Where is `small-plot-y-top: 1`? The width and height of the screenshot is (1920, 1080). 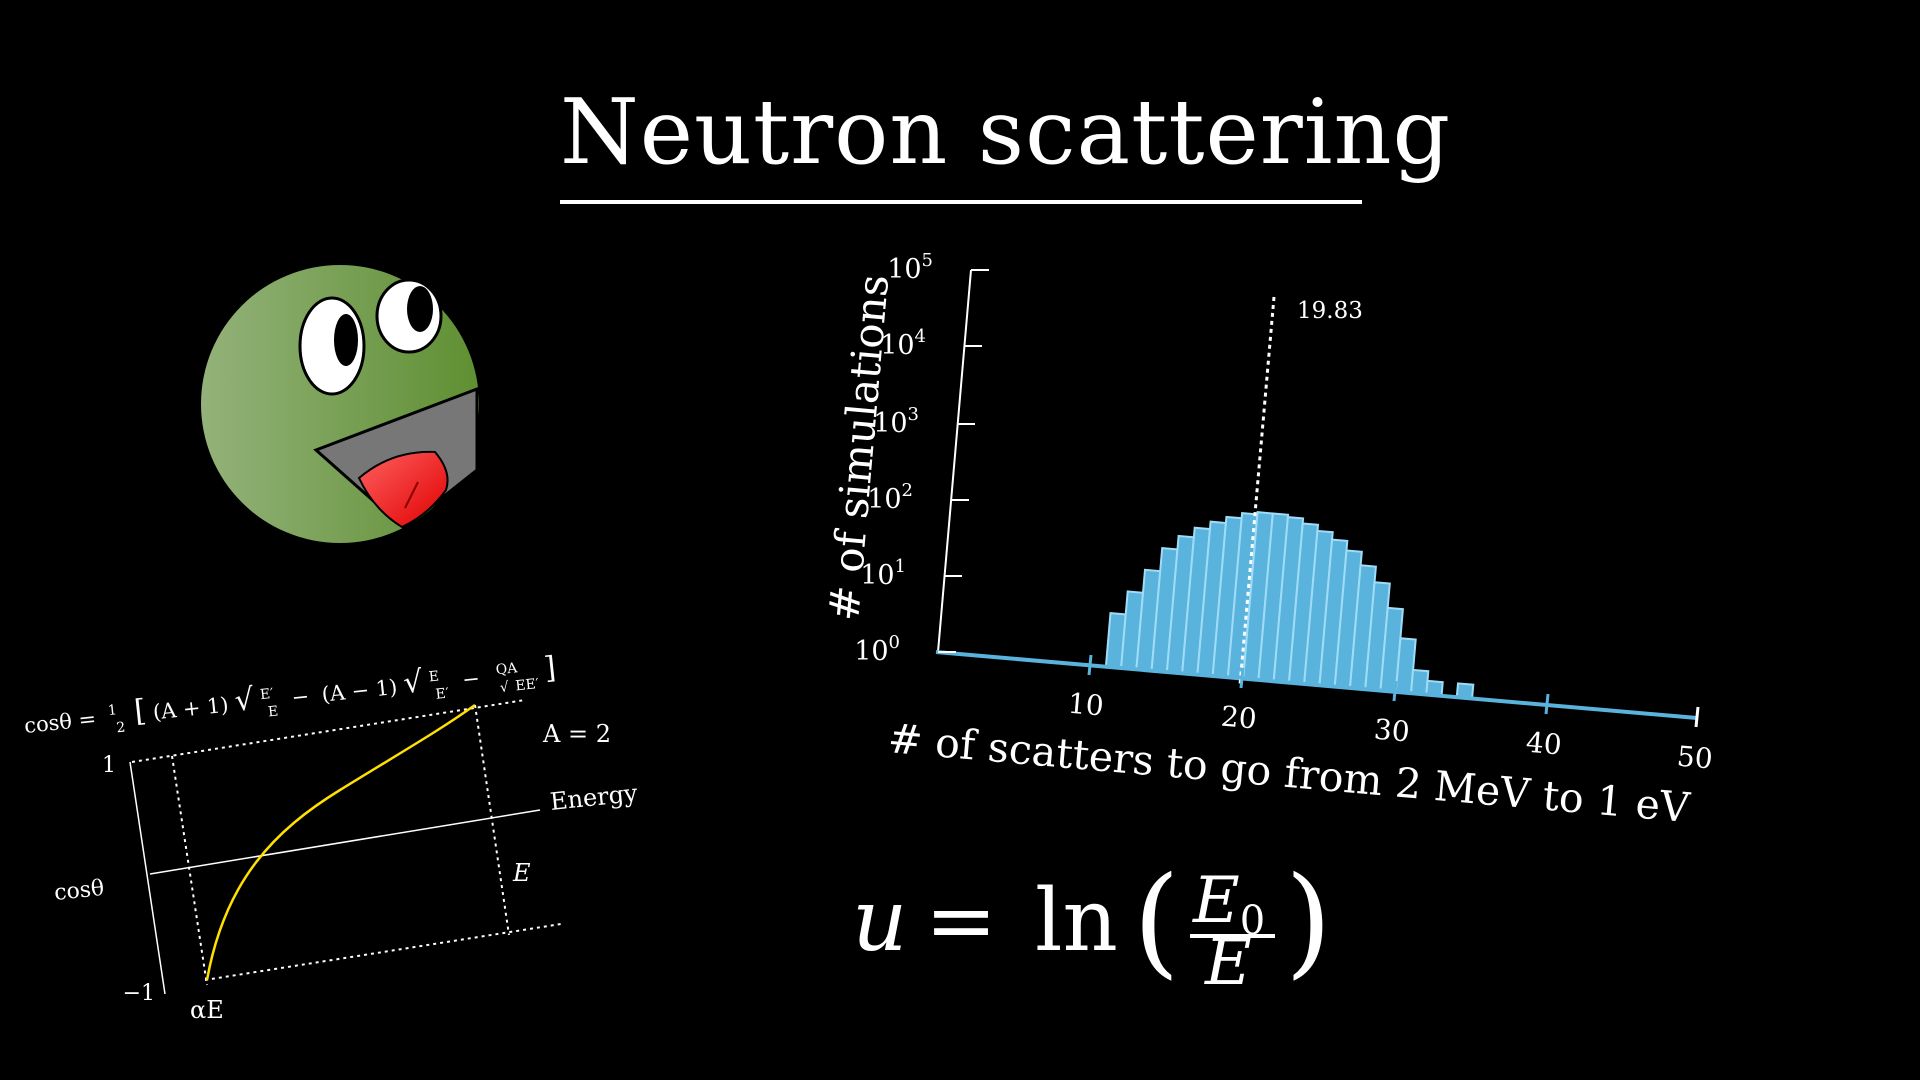 small-plot-y-top: 1 is located at coordinates (109, 765).